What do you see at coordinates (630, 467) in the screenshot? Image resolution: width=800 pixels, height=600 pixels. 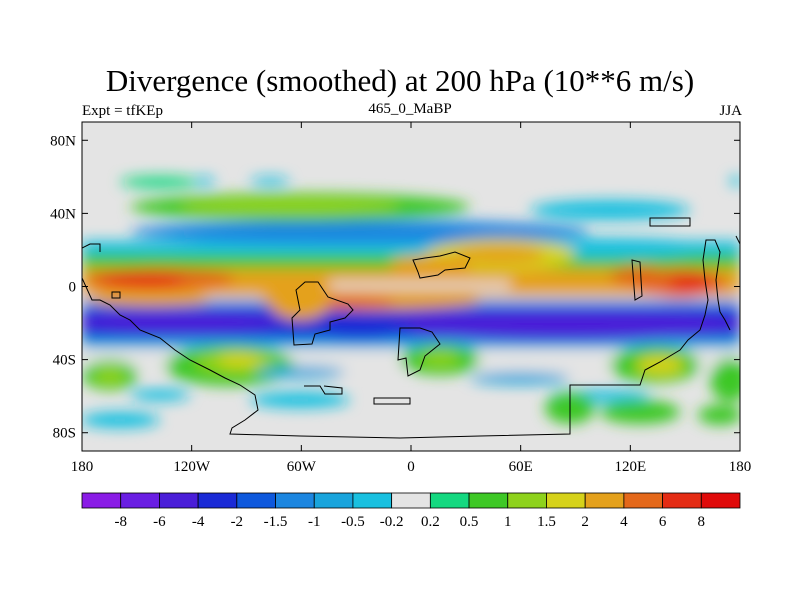 I see `x-tick-label: 120E` at bounding box center [630, 467].